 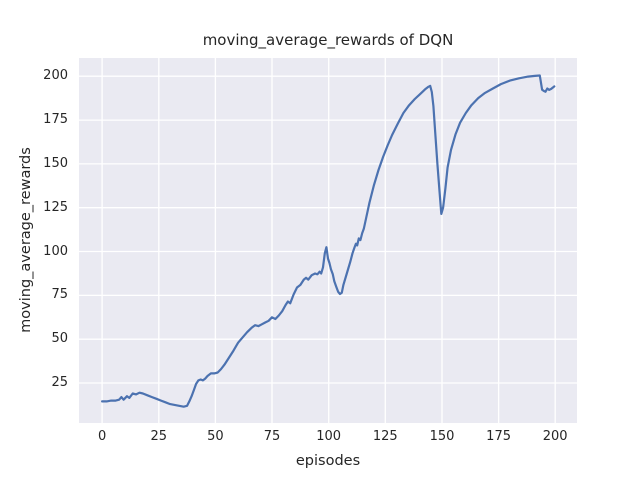 I want to click on x-tick-label: 25, so click(x=159, y=436).